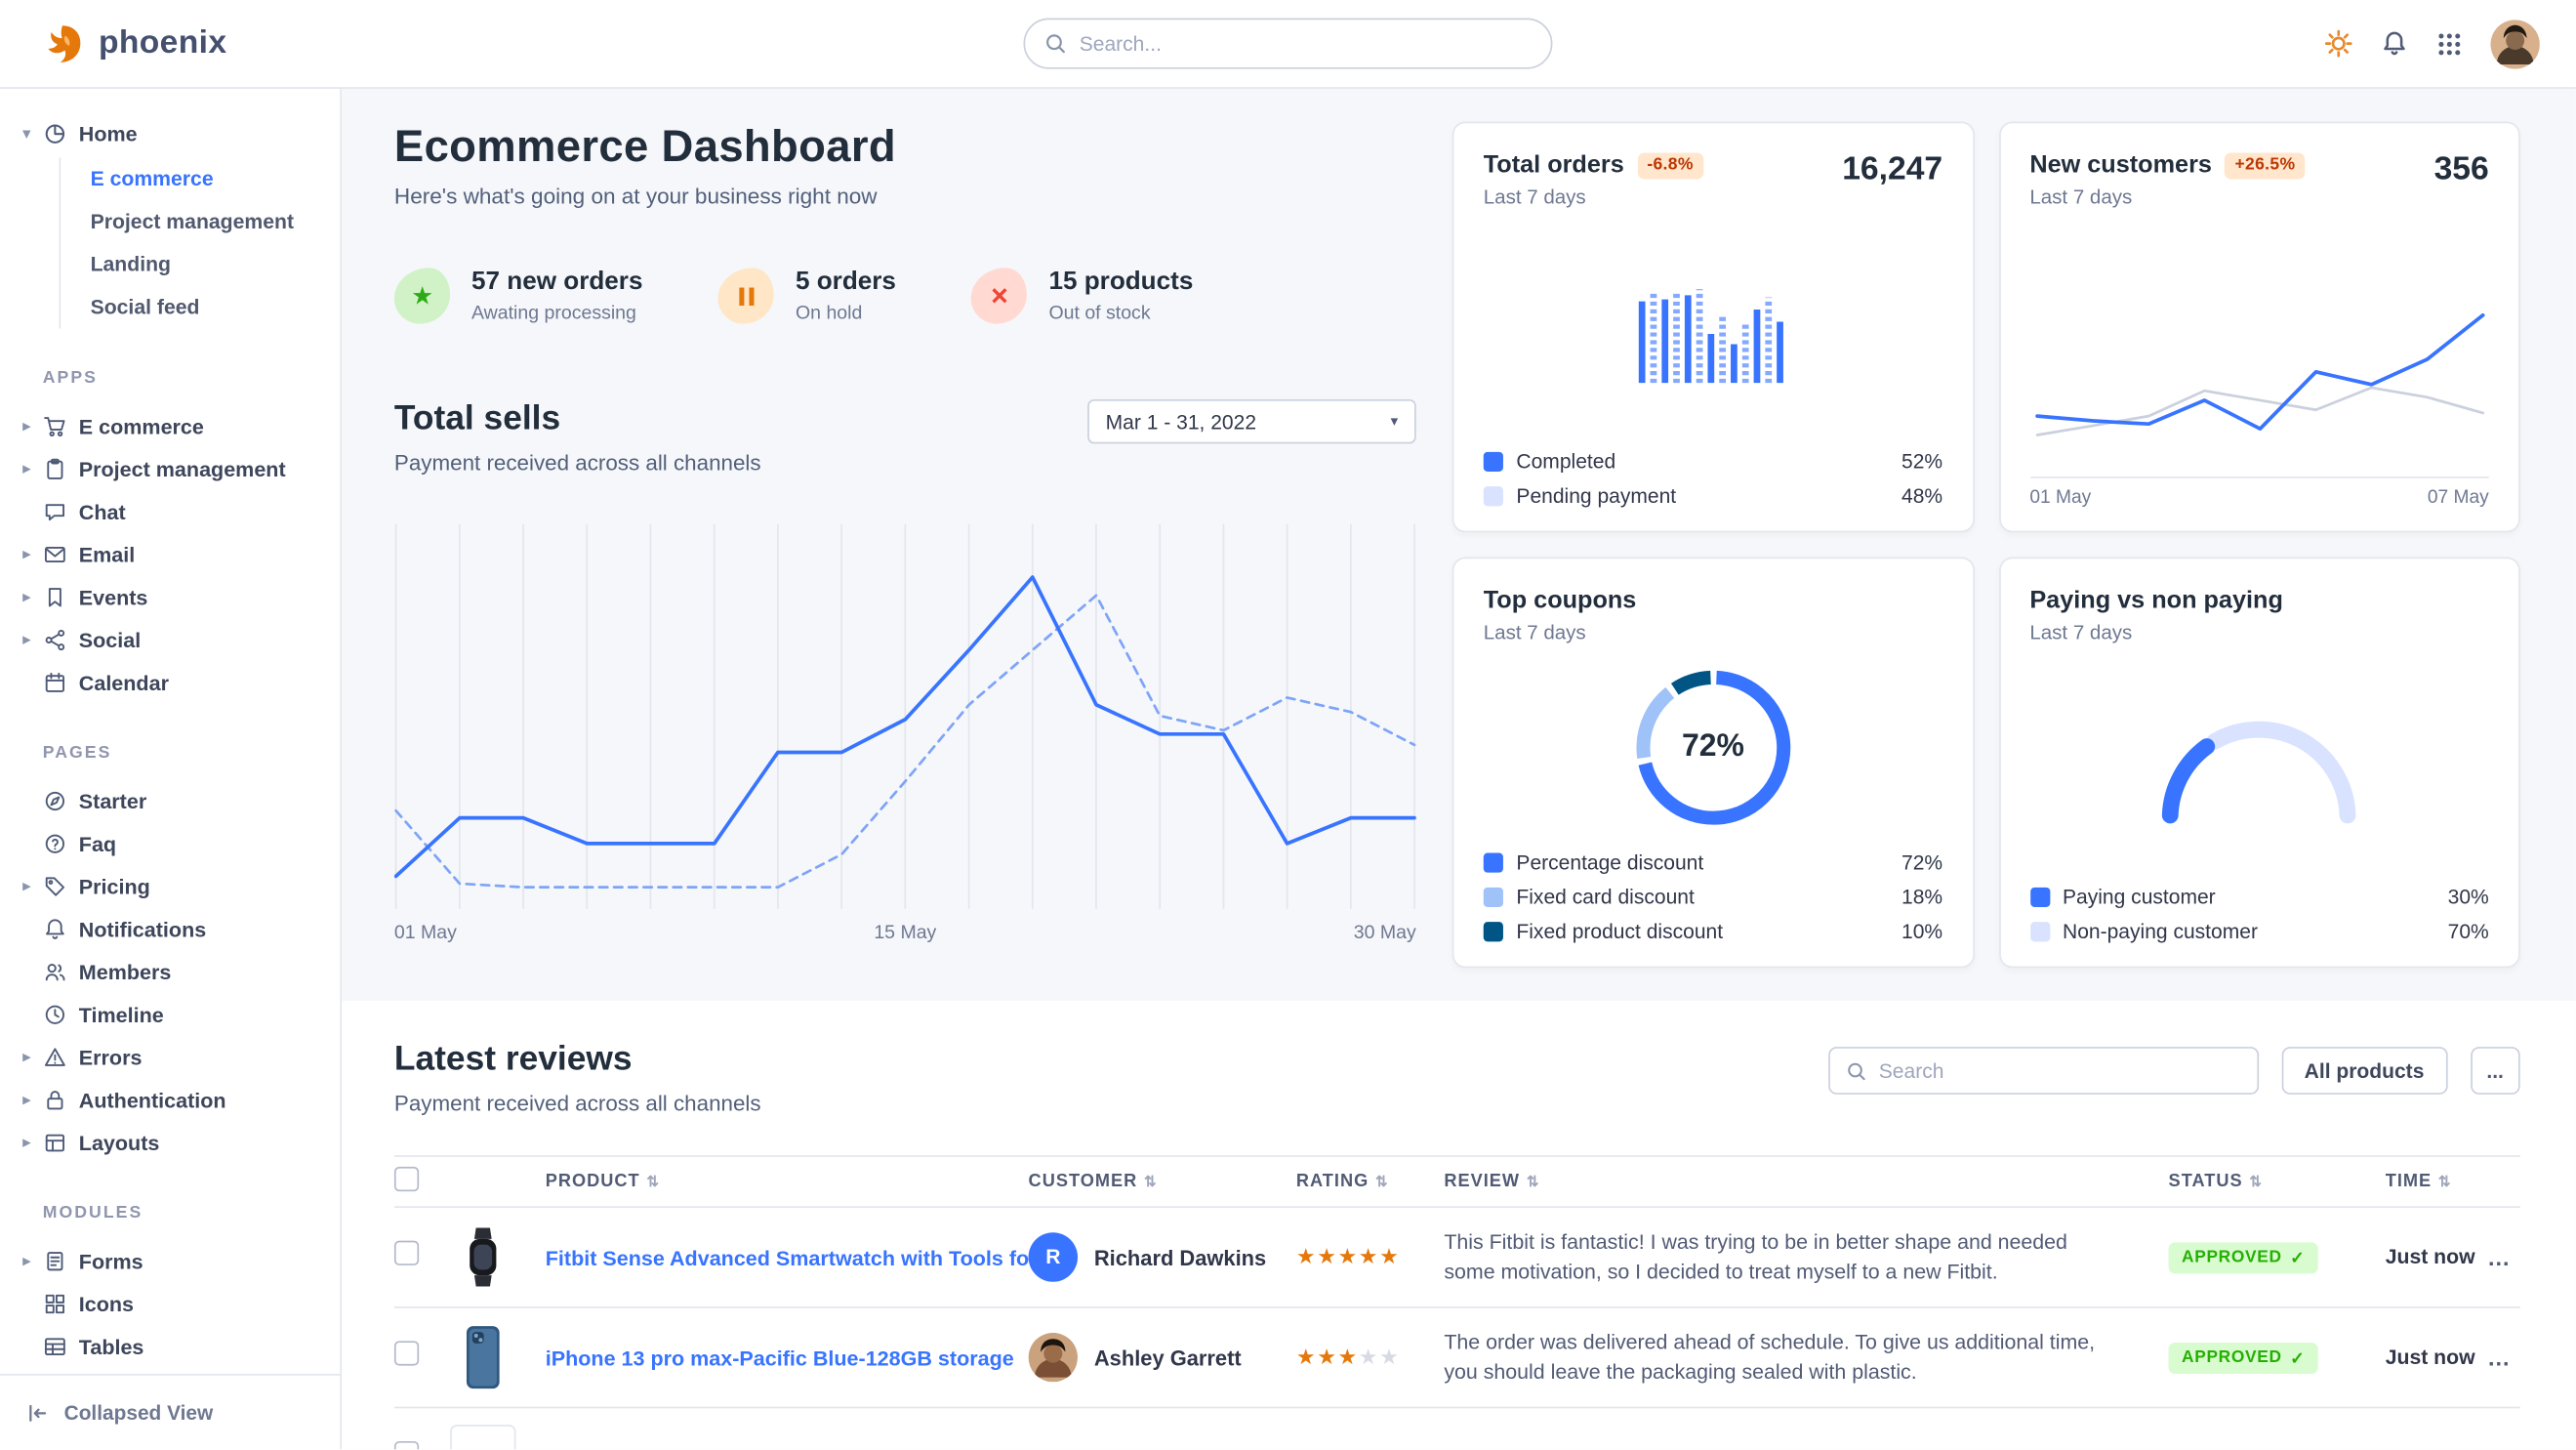 The width and height of the screenshot is (2576, 1450). What do you see at coordinates (145, 307) in the screenshot?
I see `sidebar-subitem-social-feed: Social feed` at bounding box center [145, 307].